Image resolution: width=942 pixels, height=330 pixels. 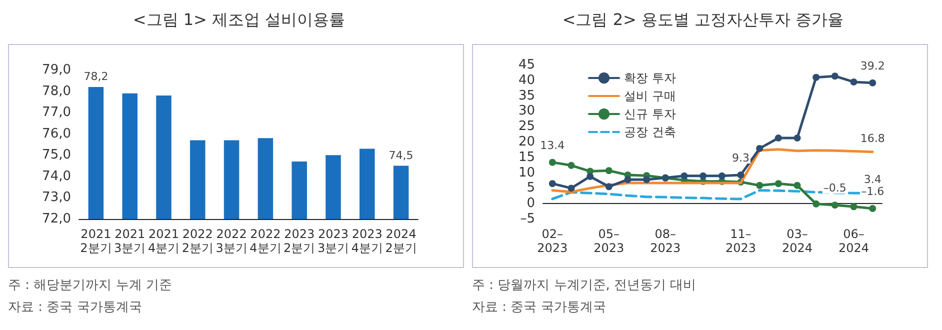 What do you see at coordinates (650, 96) in the screenshot?
I see `legend-label: 설비 구매` at bounding box center [650, 96].